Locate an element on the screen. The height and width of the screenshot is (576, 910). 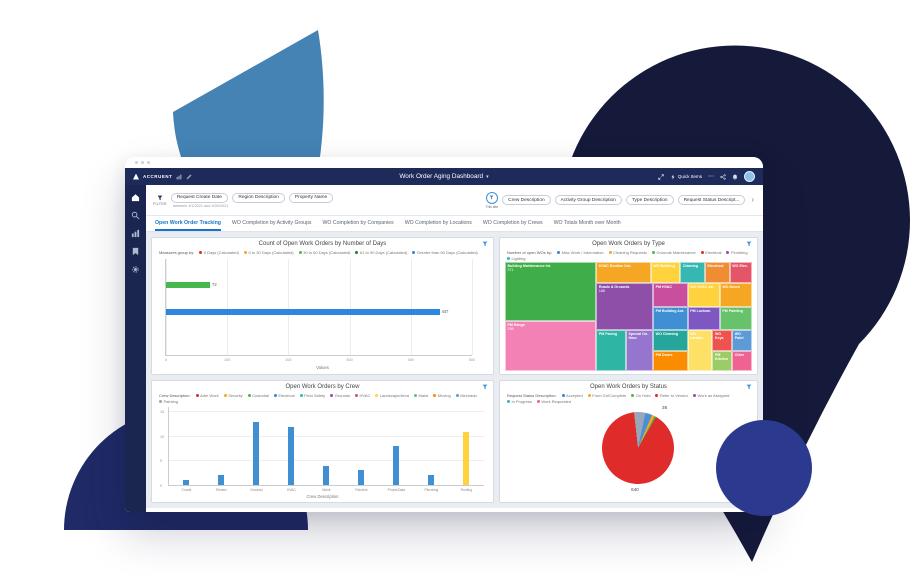
filter-chip: Region Description is located at coordinates (258, 197).